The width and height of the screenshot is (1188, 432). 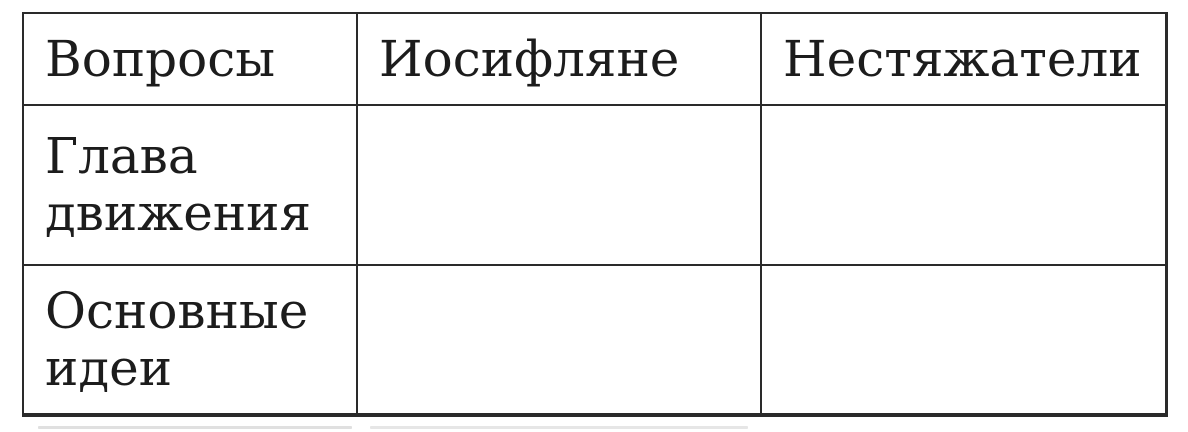 I want to click on row-label-cell-ideas: Основные идеи, so click(x=191, y=339).